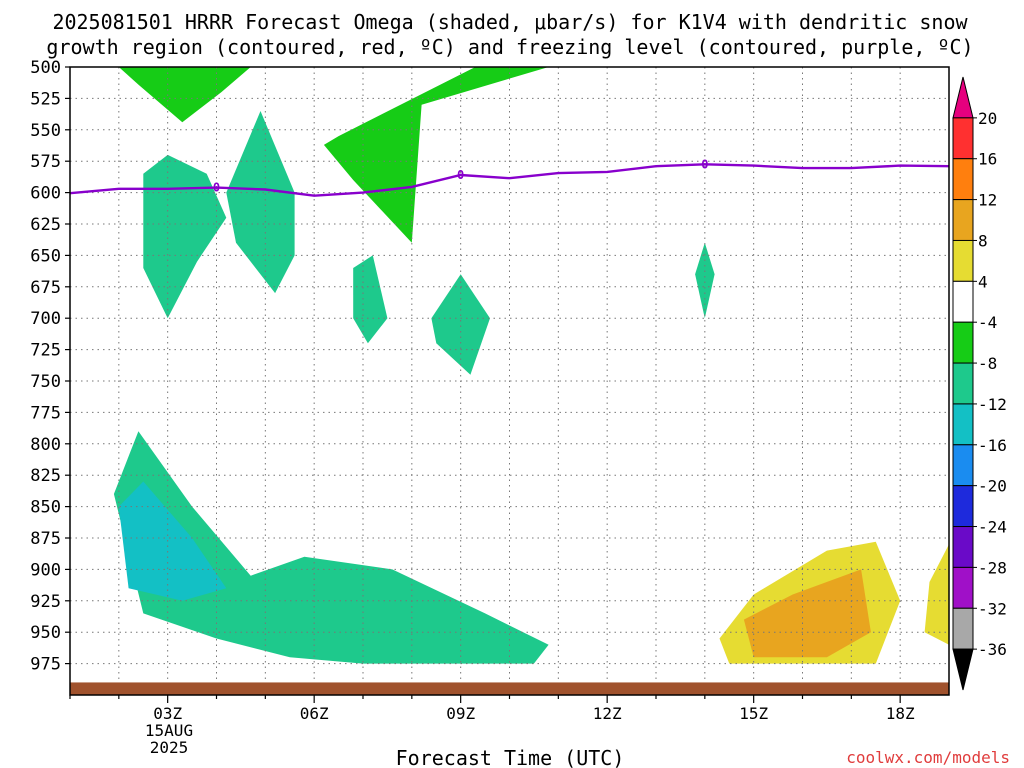  What do you see at coordinates (963, 97) in the screenshot?
I see `colorbar-top-arrow` at bounding box center [963, 97].